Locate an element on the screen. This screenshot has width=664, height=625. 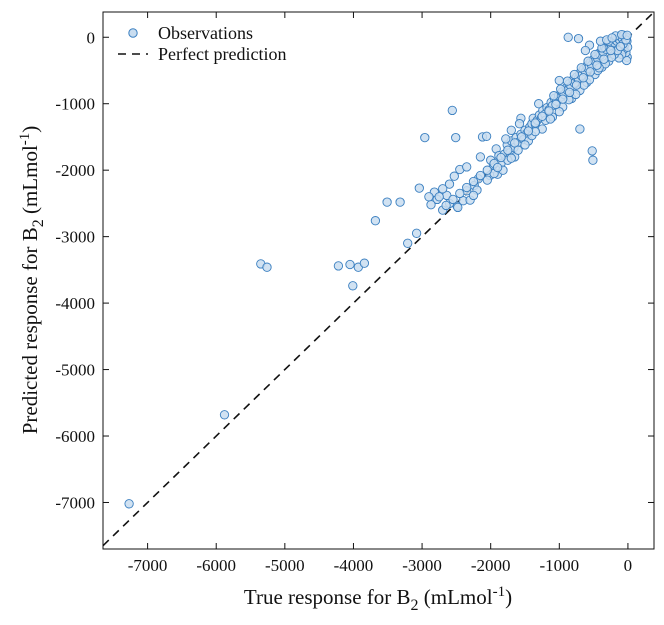
legend: Observations Perfect prediction is located at coordinates (202, 43).